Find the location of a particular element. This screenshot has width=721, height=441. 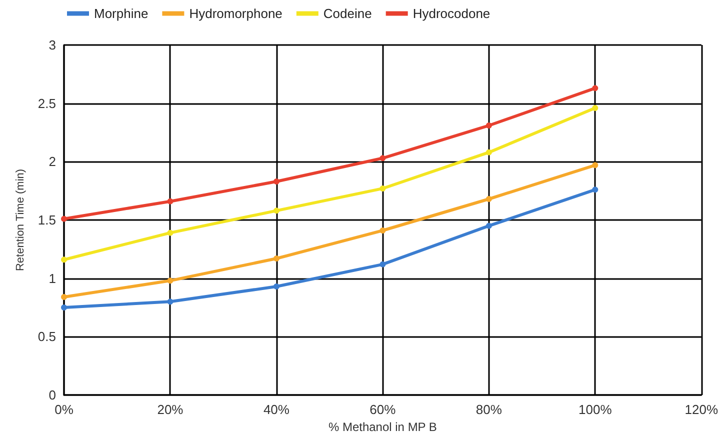

y-axis-title: Retention Time (min) is located at coordinates (20, 220).